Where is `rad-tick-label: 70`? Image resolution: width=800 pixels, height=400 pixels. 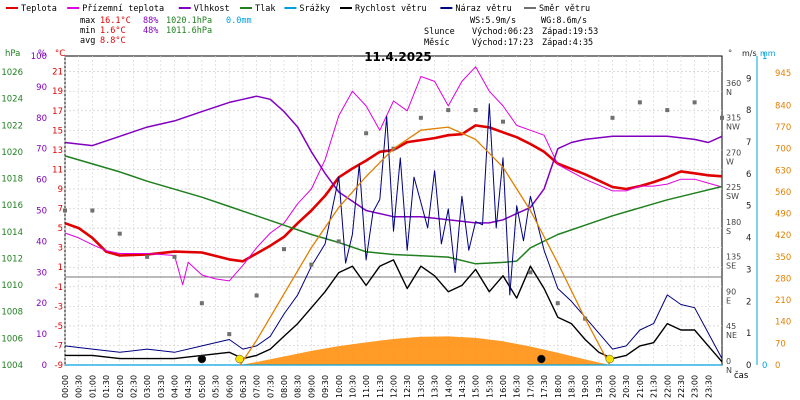
rad-tick-label: 70 is located at coordinates (780, 344).